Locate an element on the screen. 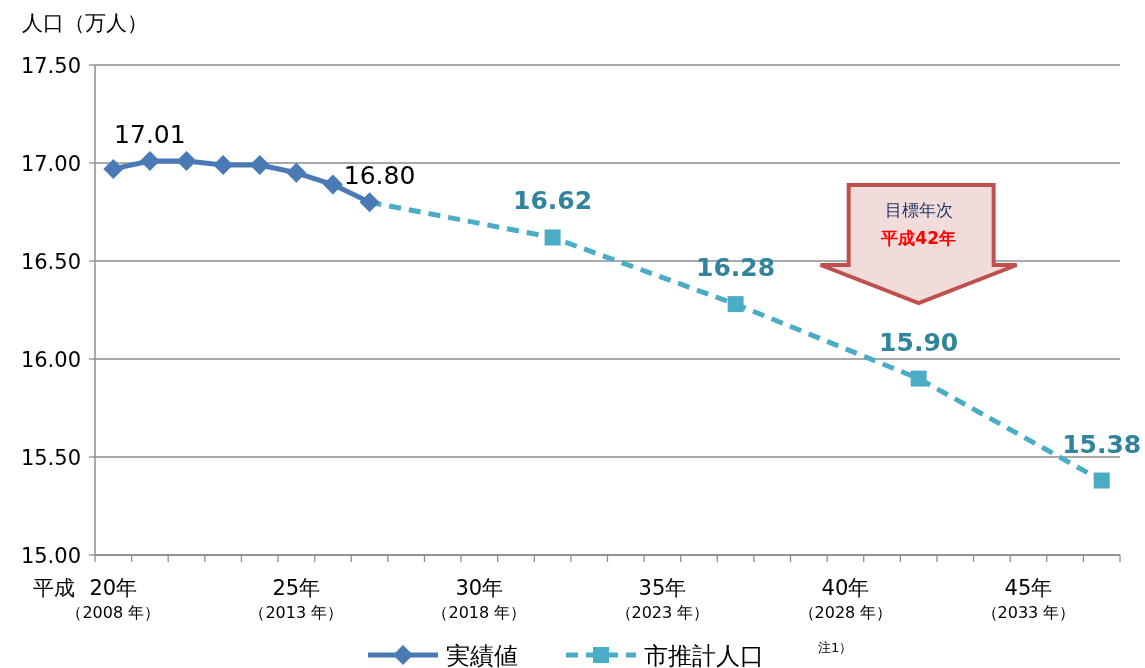 The image size is (1145, 668). annotation: 平成42年 is located at coordinates (918, 238).